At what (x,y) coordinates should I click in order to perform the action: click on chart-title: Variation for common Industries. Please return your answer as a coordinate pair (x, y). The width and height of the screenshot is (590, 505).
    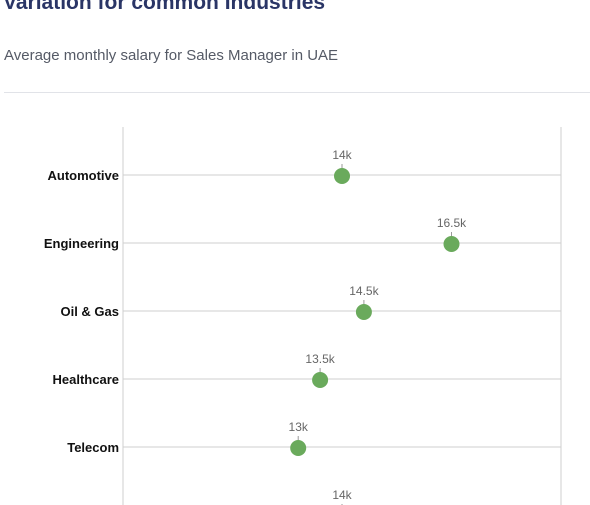
    Looking at the image, I should click on (164, 7).